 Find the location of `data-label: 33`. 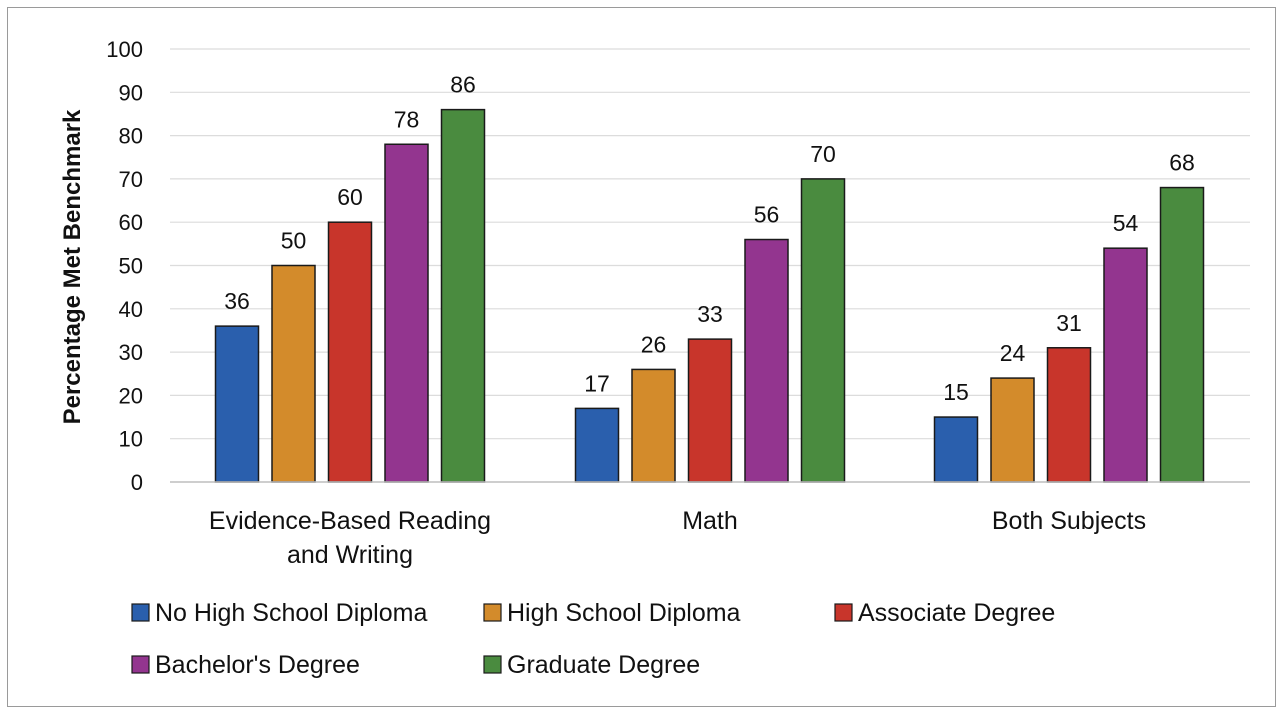

data-label: 33 is located at coordinates (710, 314).